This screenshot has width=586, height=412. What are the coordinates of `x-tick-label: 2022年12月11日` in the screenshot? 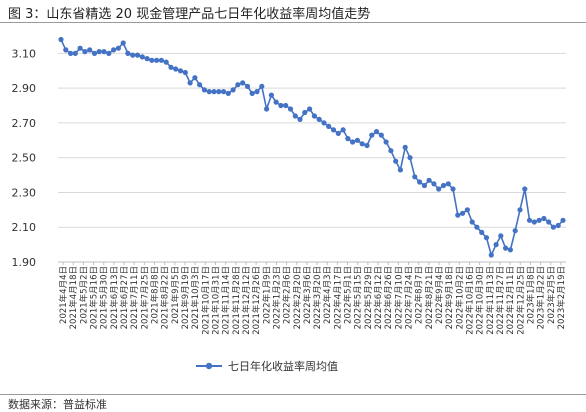 It's located at (510, 300).